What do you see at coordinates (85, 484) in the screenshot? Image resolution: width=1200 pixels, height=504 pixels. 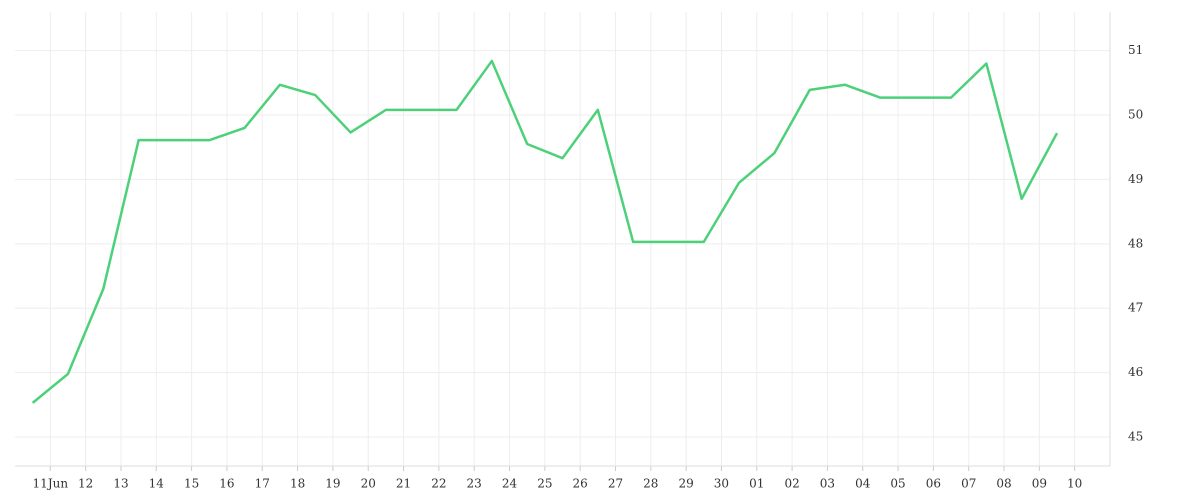 I see `x-tick-label: 12` at bounding box center [85, 484].